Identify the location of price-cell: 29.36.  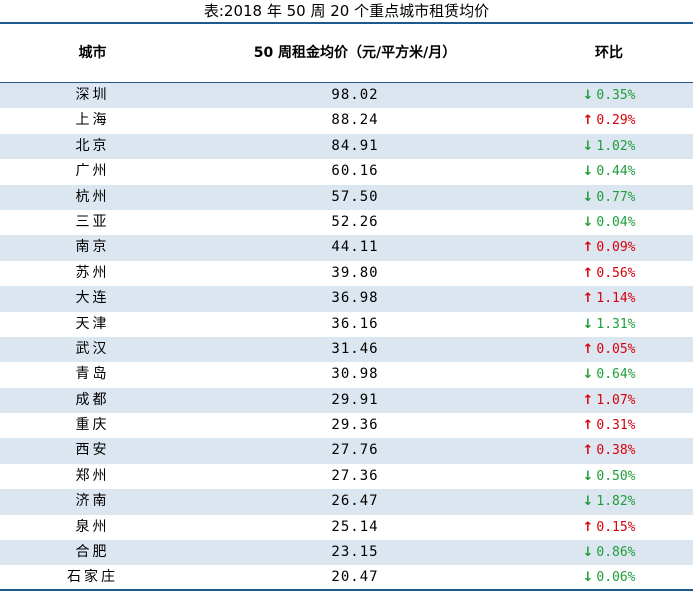
(355, 425).